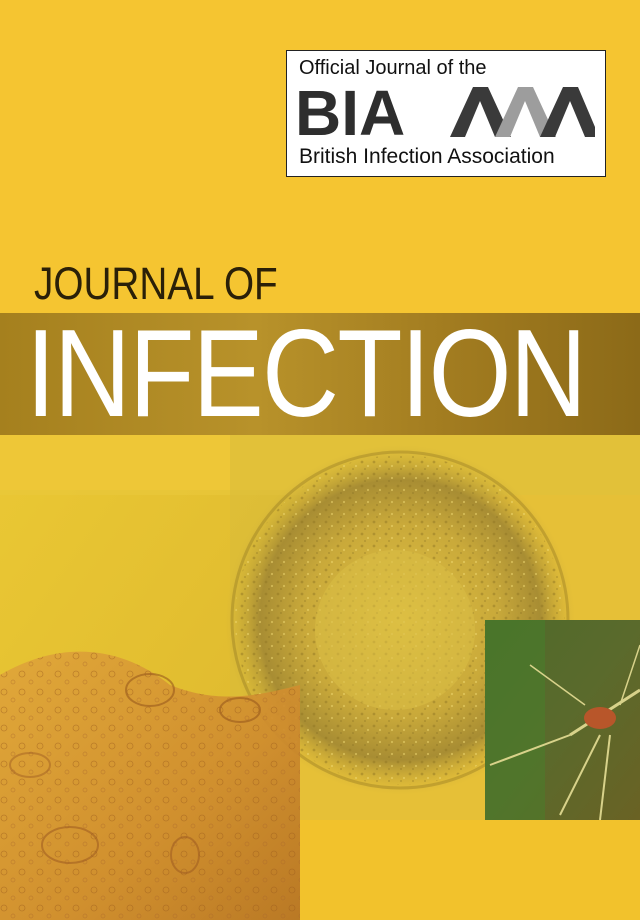  I want to click on logo-bottom-text: British Infection Association, so click(427, 156).